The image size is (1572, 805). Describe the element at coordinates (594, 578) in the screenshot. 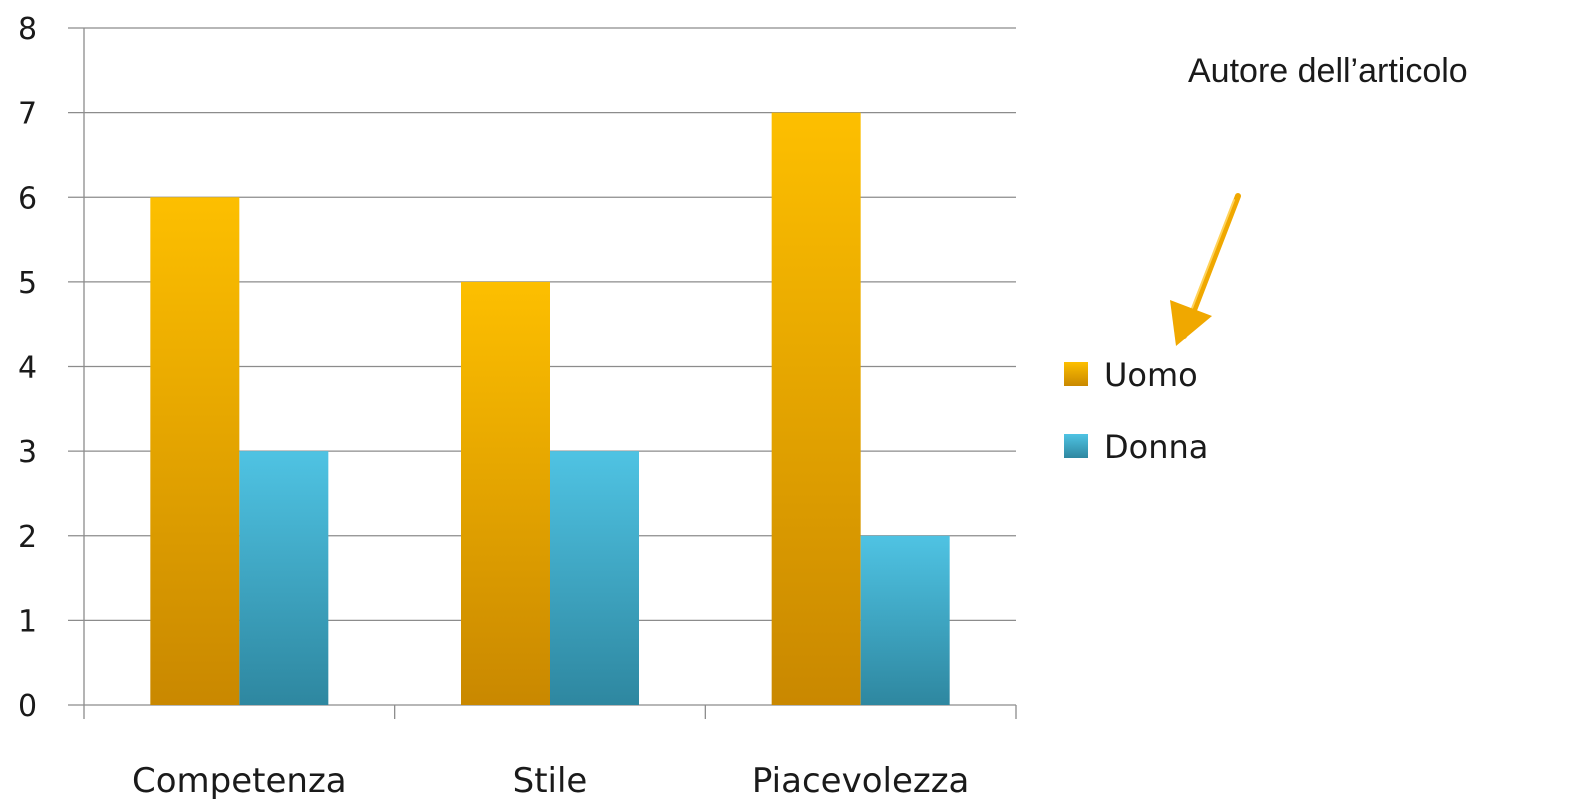

I see `bar-donna-stile` at that location.